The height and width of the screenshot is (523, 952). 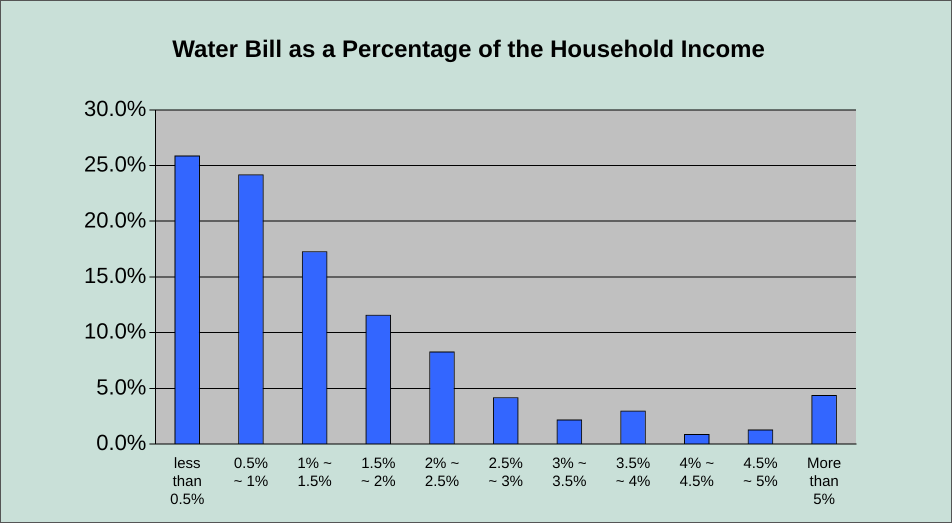 I want to click on y-tick-label: 0.0%, so click(x=121, y=443).